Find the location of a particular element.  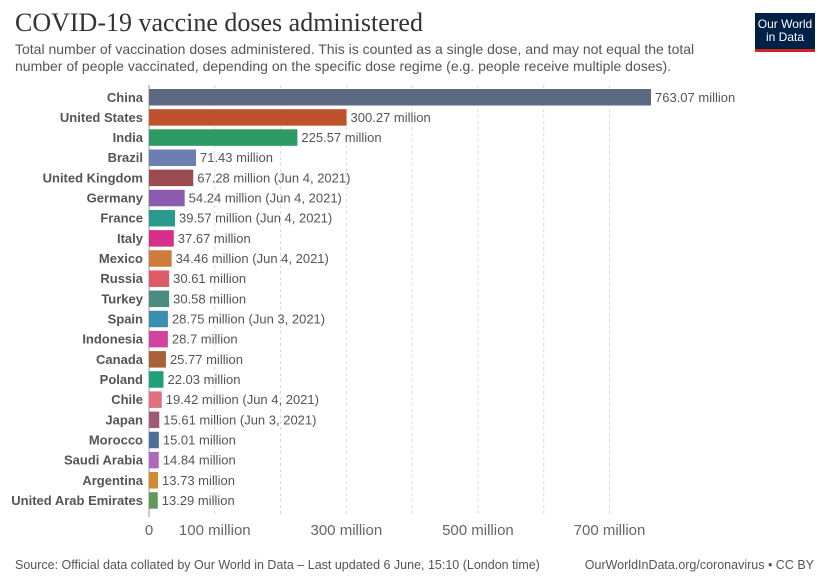

category-label: Morocco is located at coordinates (116, 439).